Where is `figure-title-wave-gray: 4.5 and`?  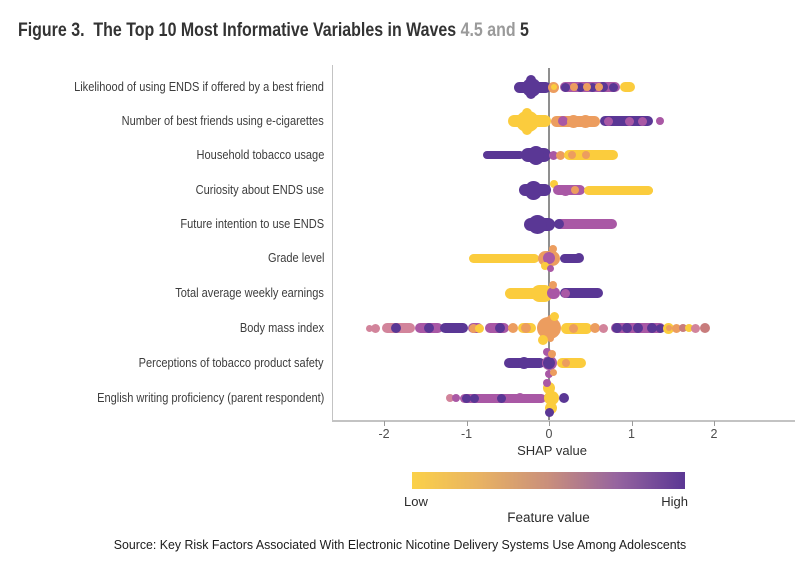
figure-title-wave-gray: 4.5 and is located at coordinates (490, 30).